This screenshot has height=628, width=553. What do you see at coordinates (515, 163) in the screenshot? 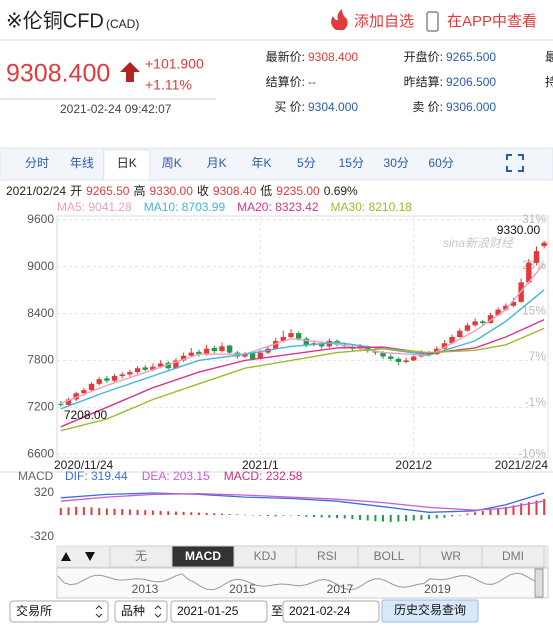
I see `fullscreen-icon` at bounding box center [515, 163].